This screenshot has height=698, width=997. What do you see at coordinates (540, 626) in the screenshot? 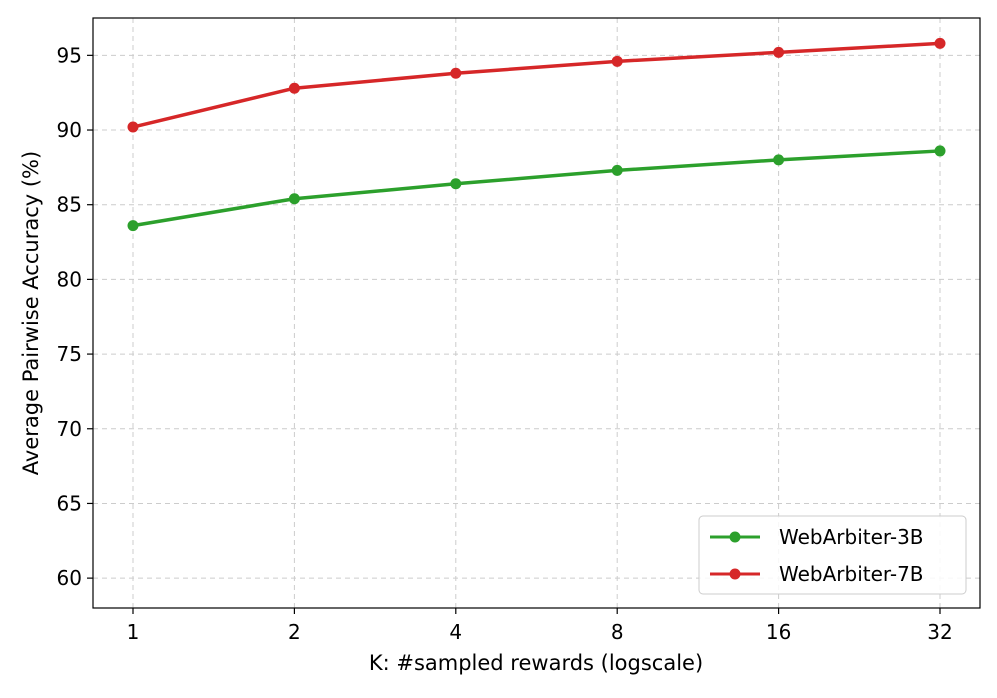
I see `x-axis-ticks: 1 2 4 8 16 32` at bounding box center [540, 626].